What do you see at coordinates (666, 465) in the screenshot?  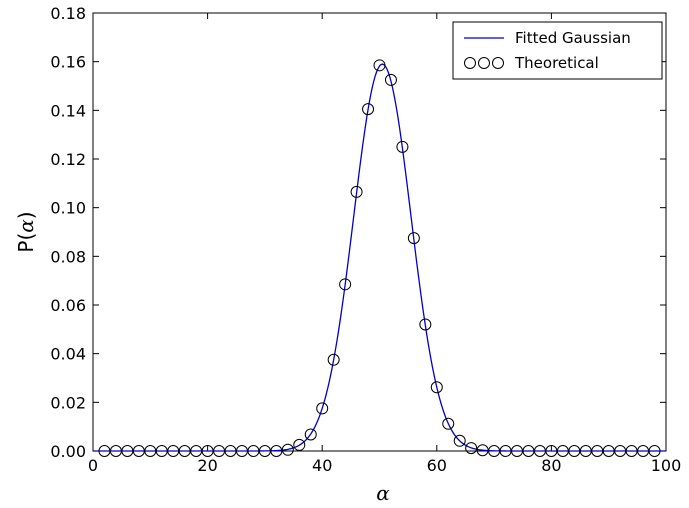 I see `x-tick-label: 100` at bounding box center [666, 465].